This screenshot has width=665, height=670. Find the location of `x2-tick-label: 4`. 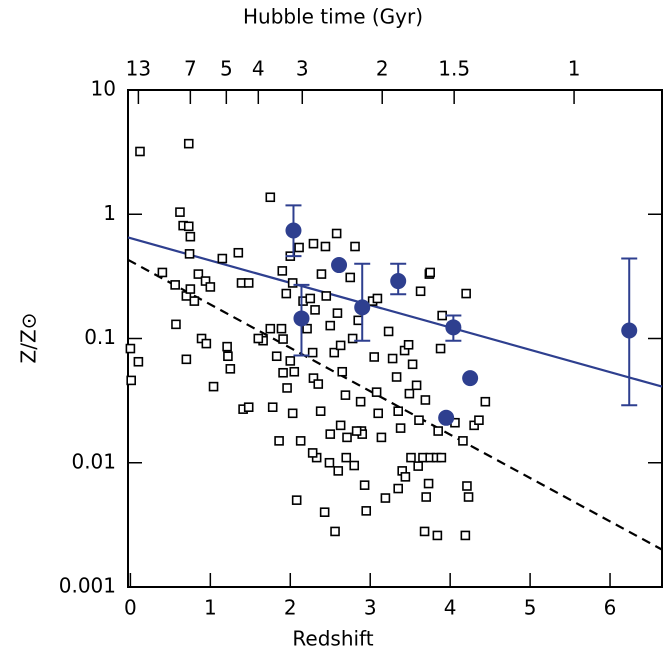

x2-tick-label: 4 is located at coordinates (258, 69).